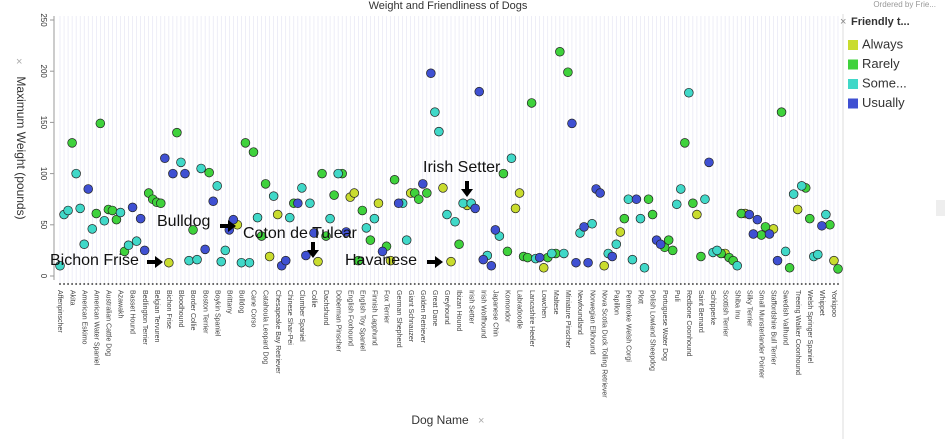 The image size is (945, 439). Describe the element at coordinates (761, 334) in the screenshot. I see `x-tick-label: Small Munsterlander Pointer` at that location.